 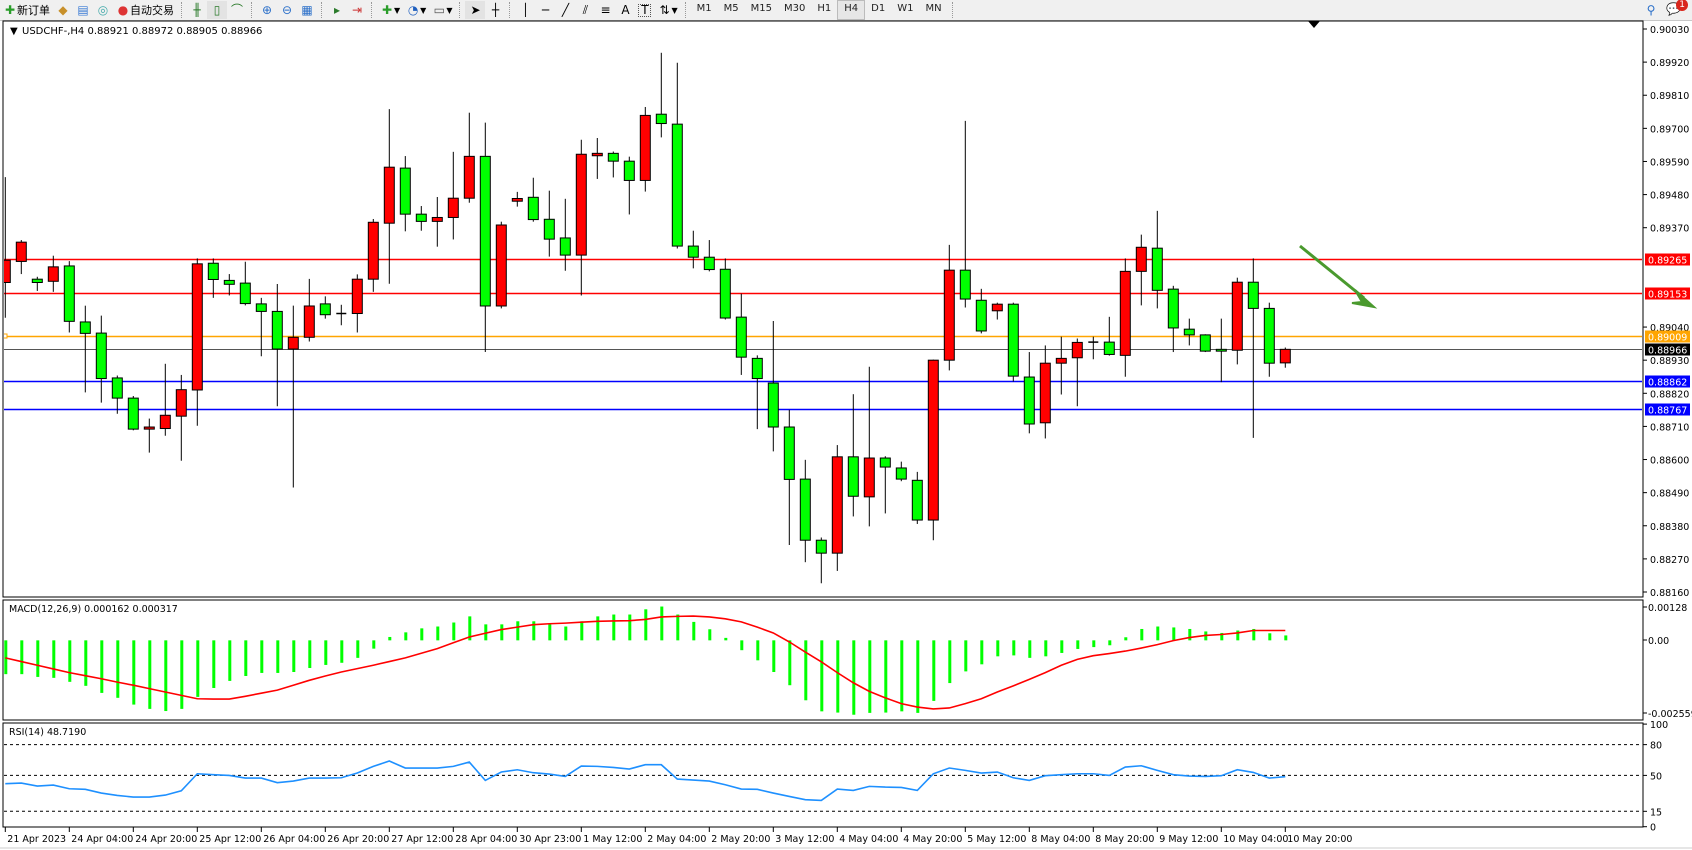 What do you see at coordinates (337, 10) in the screenshot?
I see `chart-shift-button: ▸` at bounding box center [337, 10].